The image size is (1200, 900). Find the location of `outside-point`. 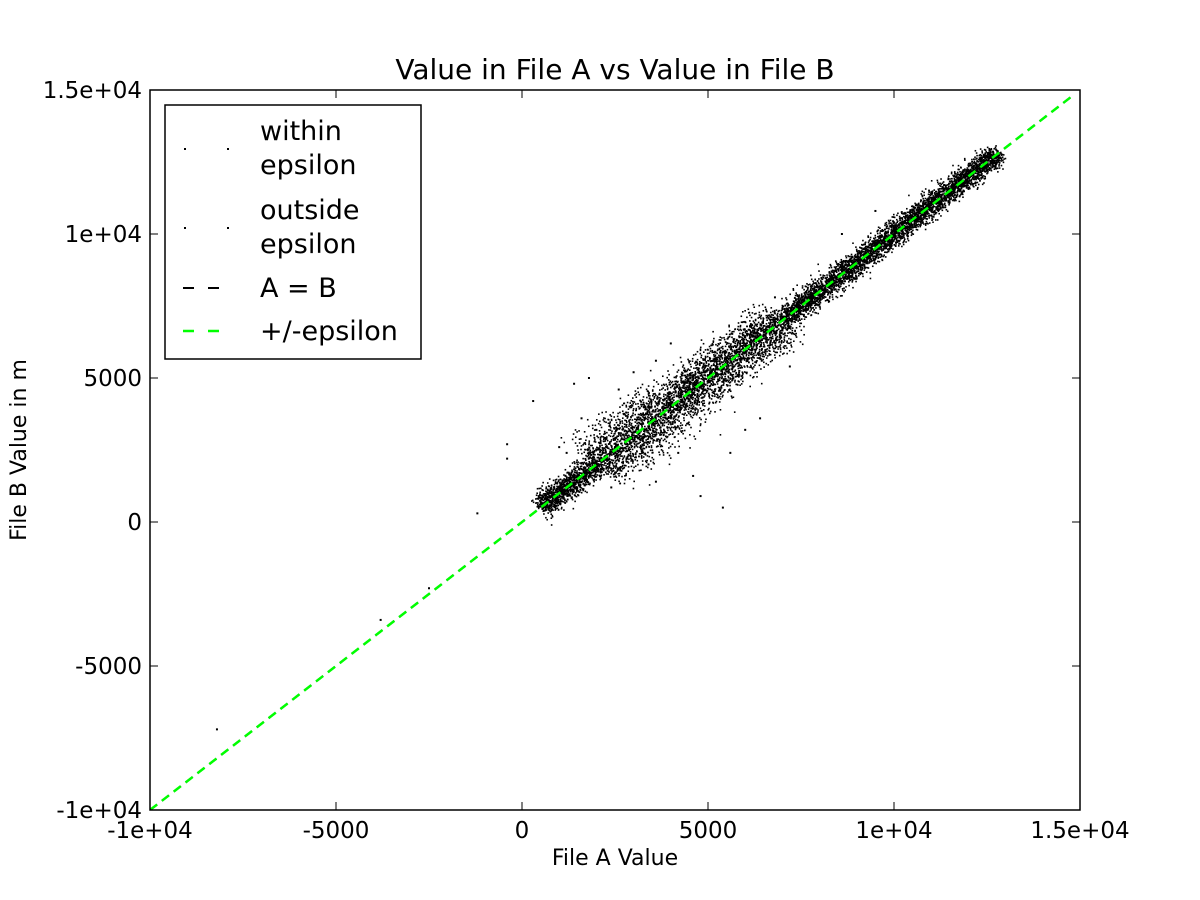

outside-point is located at coordinates (745, 429).